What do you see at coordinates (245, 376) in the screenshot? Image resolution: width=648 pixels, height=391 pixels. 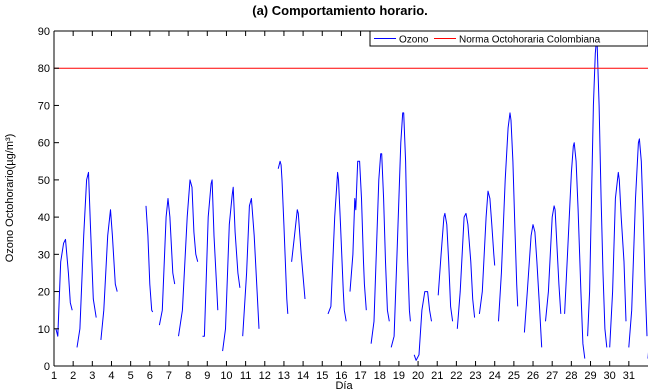 I see `x-tick-label: 11` at bounding box center [245, 376].